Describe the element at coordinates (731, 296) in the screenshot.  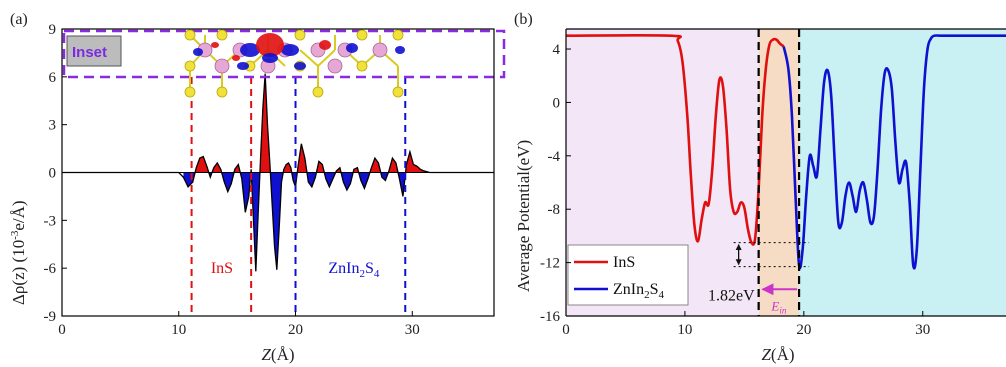
I see `gap-value-label: 1.82eV` at that location.